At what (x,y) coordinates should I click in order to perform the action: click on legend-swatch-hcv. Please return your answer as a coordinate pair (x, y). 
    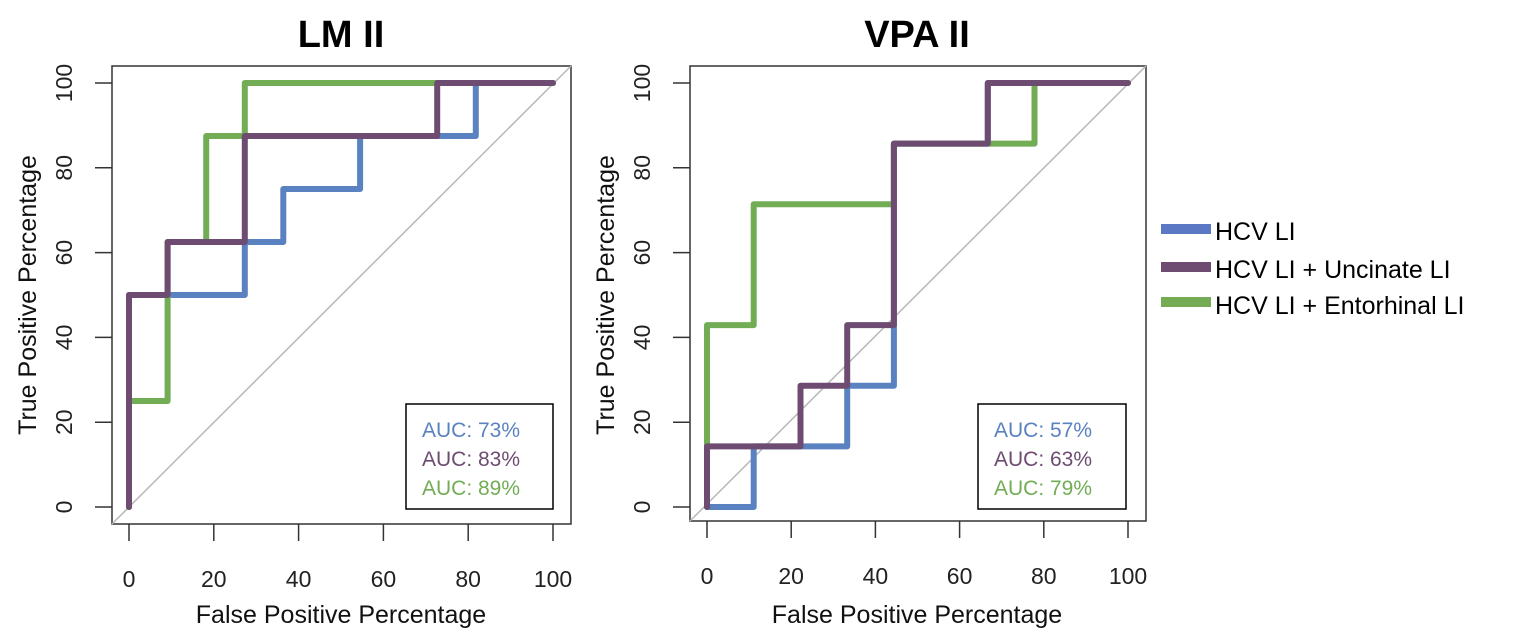
    Looking at the image, I should click on (1186, 229).